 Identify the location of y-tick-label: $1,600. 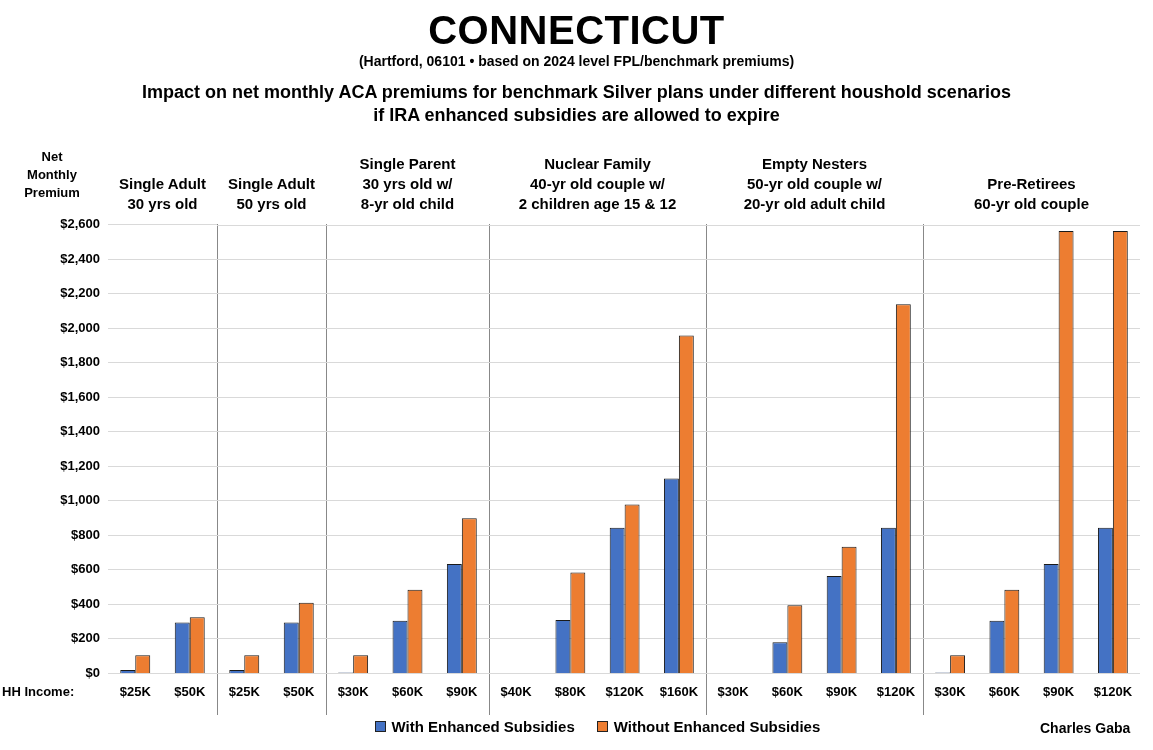
(80, 396).